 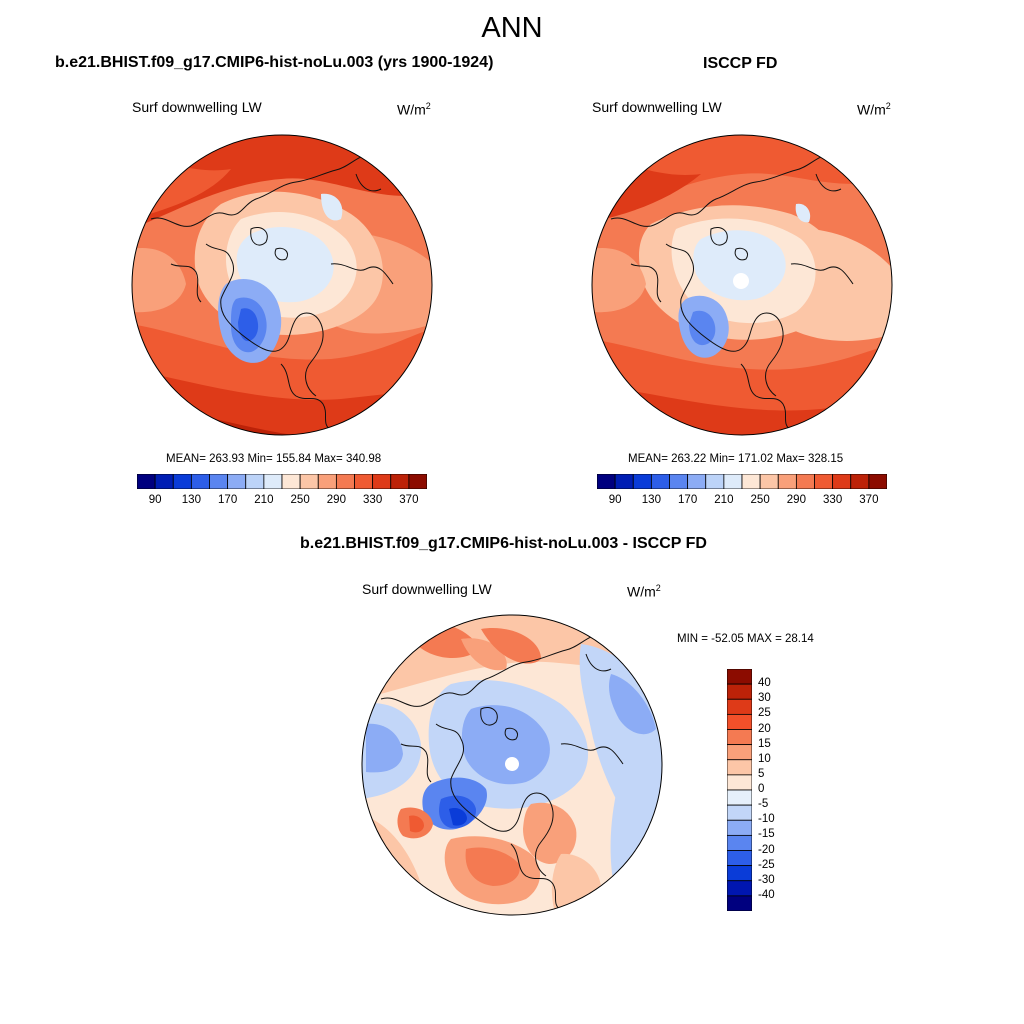 What do you see at coordinates (512, 765) in the screenshot?
I see `panel3-polar-map` at bounding box center [512, 765].